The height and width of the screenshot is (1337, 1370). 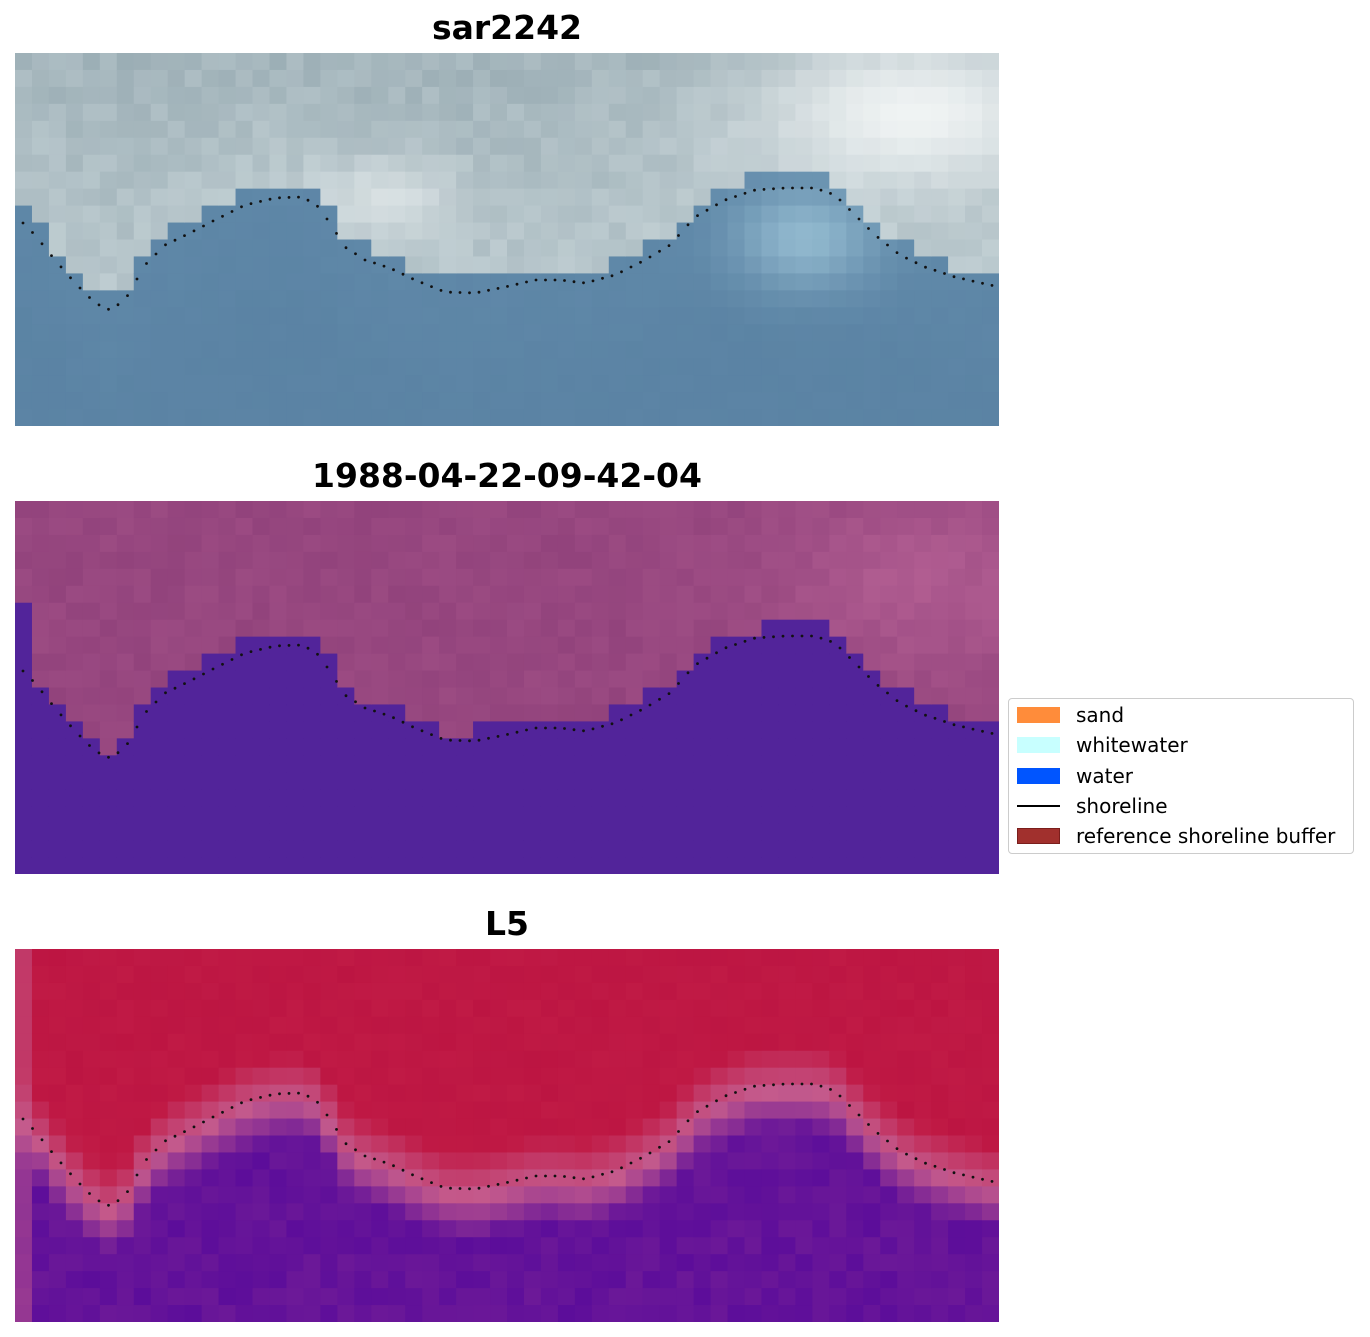 What do you see at coordinates (1038, 715) in the screenshot?
I see `legend-swatch-sand` at bounding box center [1038, 715].